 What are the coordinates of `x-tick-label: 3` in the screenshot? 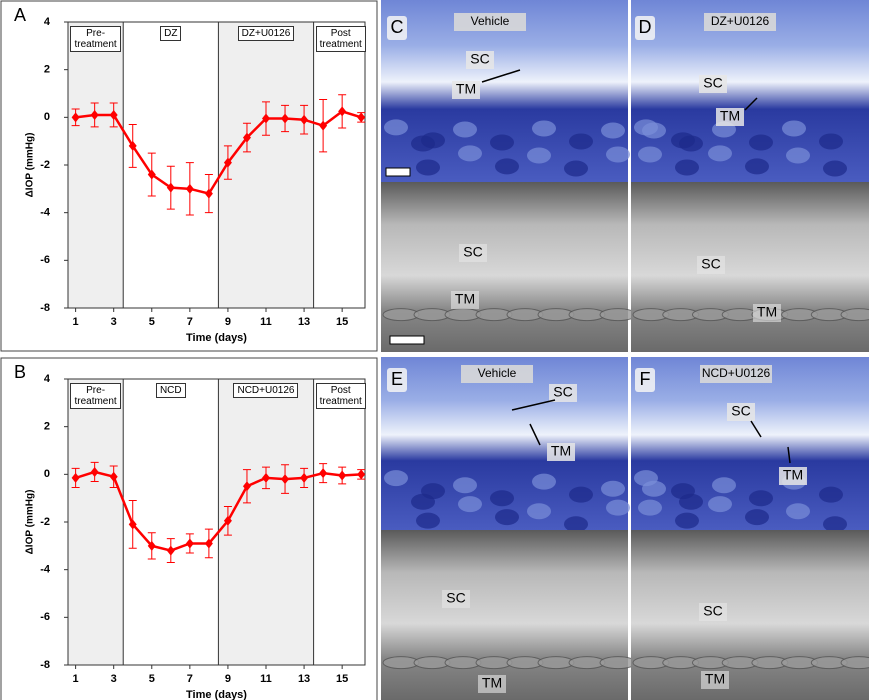 It's located at (114, 322).